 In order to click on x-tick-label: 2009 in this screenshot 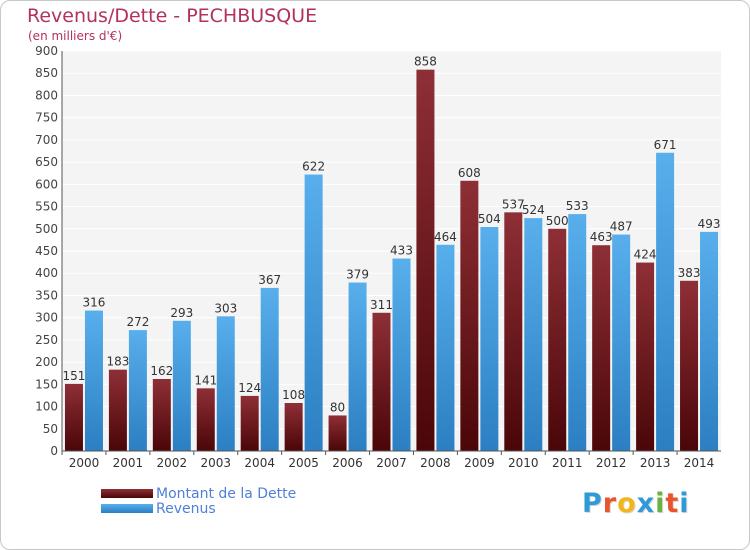, I will do `click(479, 463)`.